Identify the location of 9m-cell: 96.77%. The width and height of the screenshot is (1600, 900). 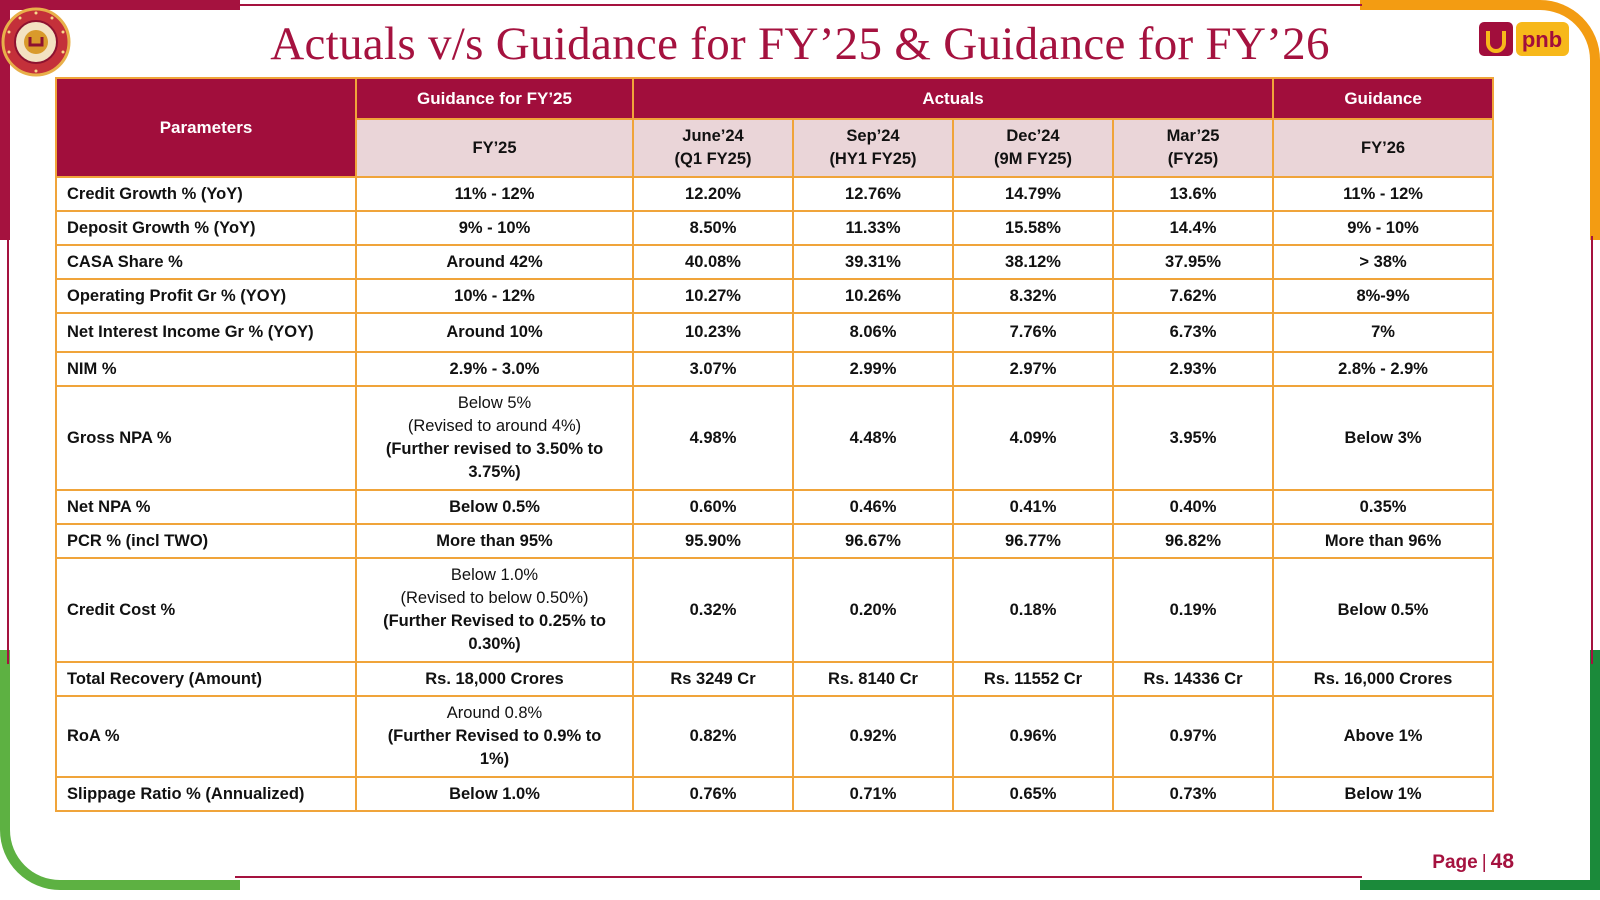
(1033, 541).